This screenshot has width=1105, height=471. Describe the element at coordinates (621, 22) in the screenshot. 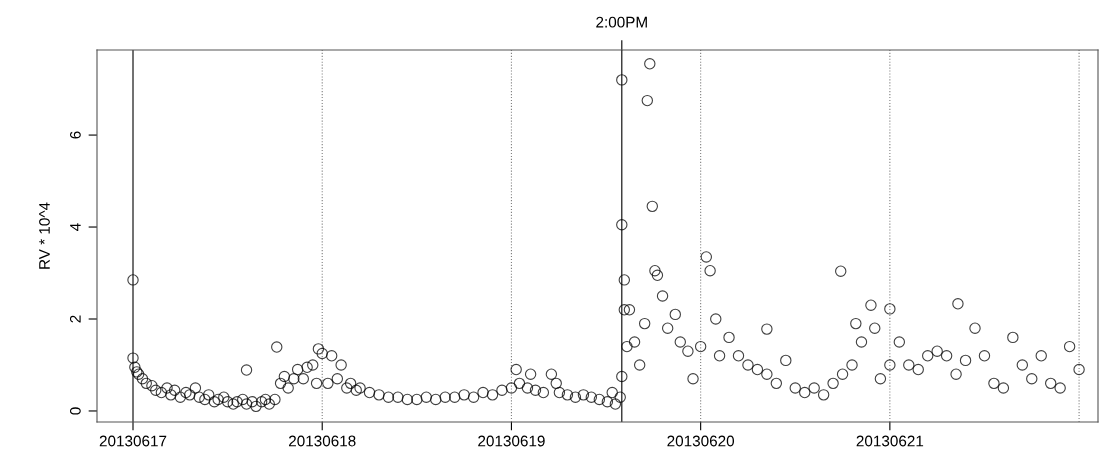

I see `ref-line-label: 2:00PM` at that location.